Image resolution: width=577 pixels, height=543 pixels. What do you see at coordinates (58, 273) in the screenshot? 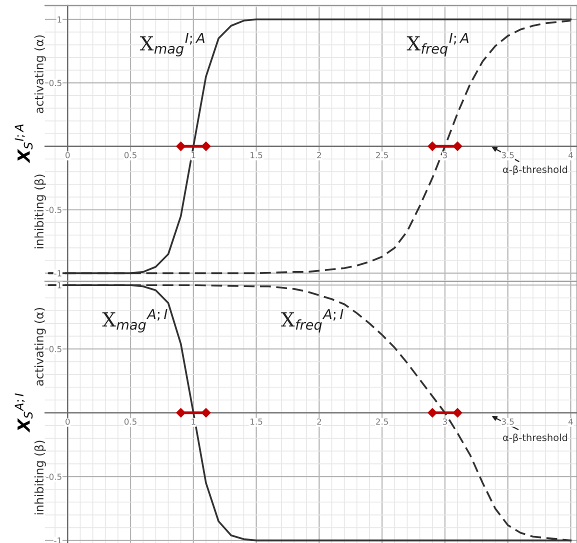
I see `y-tick-label: -1` at bounding box center [58, 273].